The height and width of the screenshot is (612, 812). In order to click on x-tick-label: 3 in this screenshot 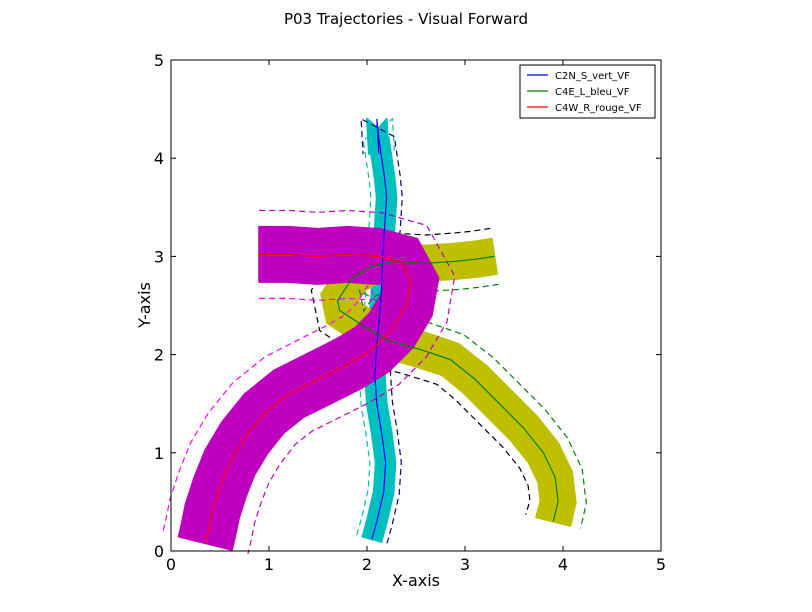, I will do `click(465, 564)`.